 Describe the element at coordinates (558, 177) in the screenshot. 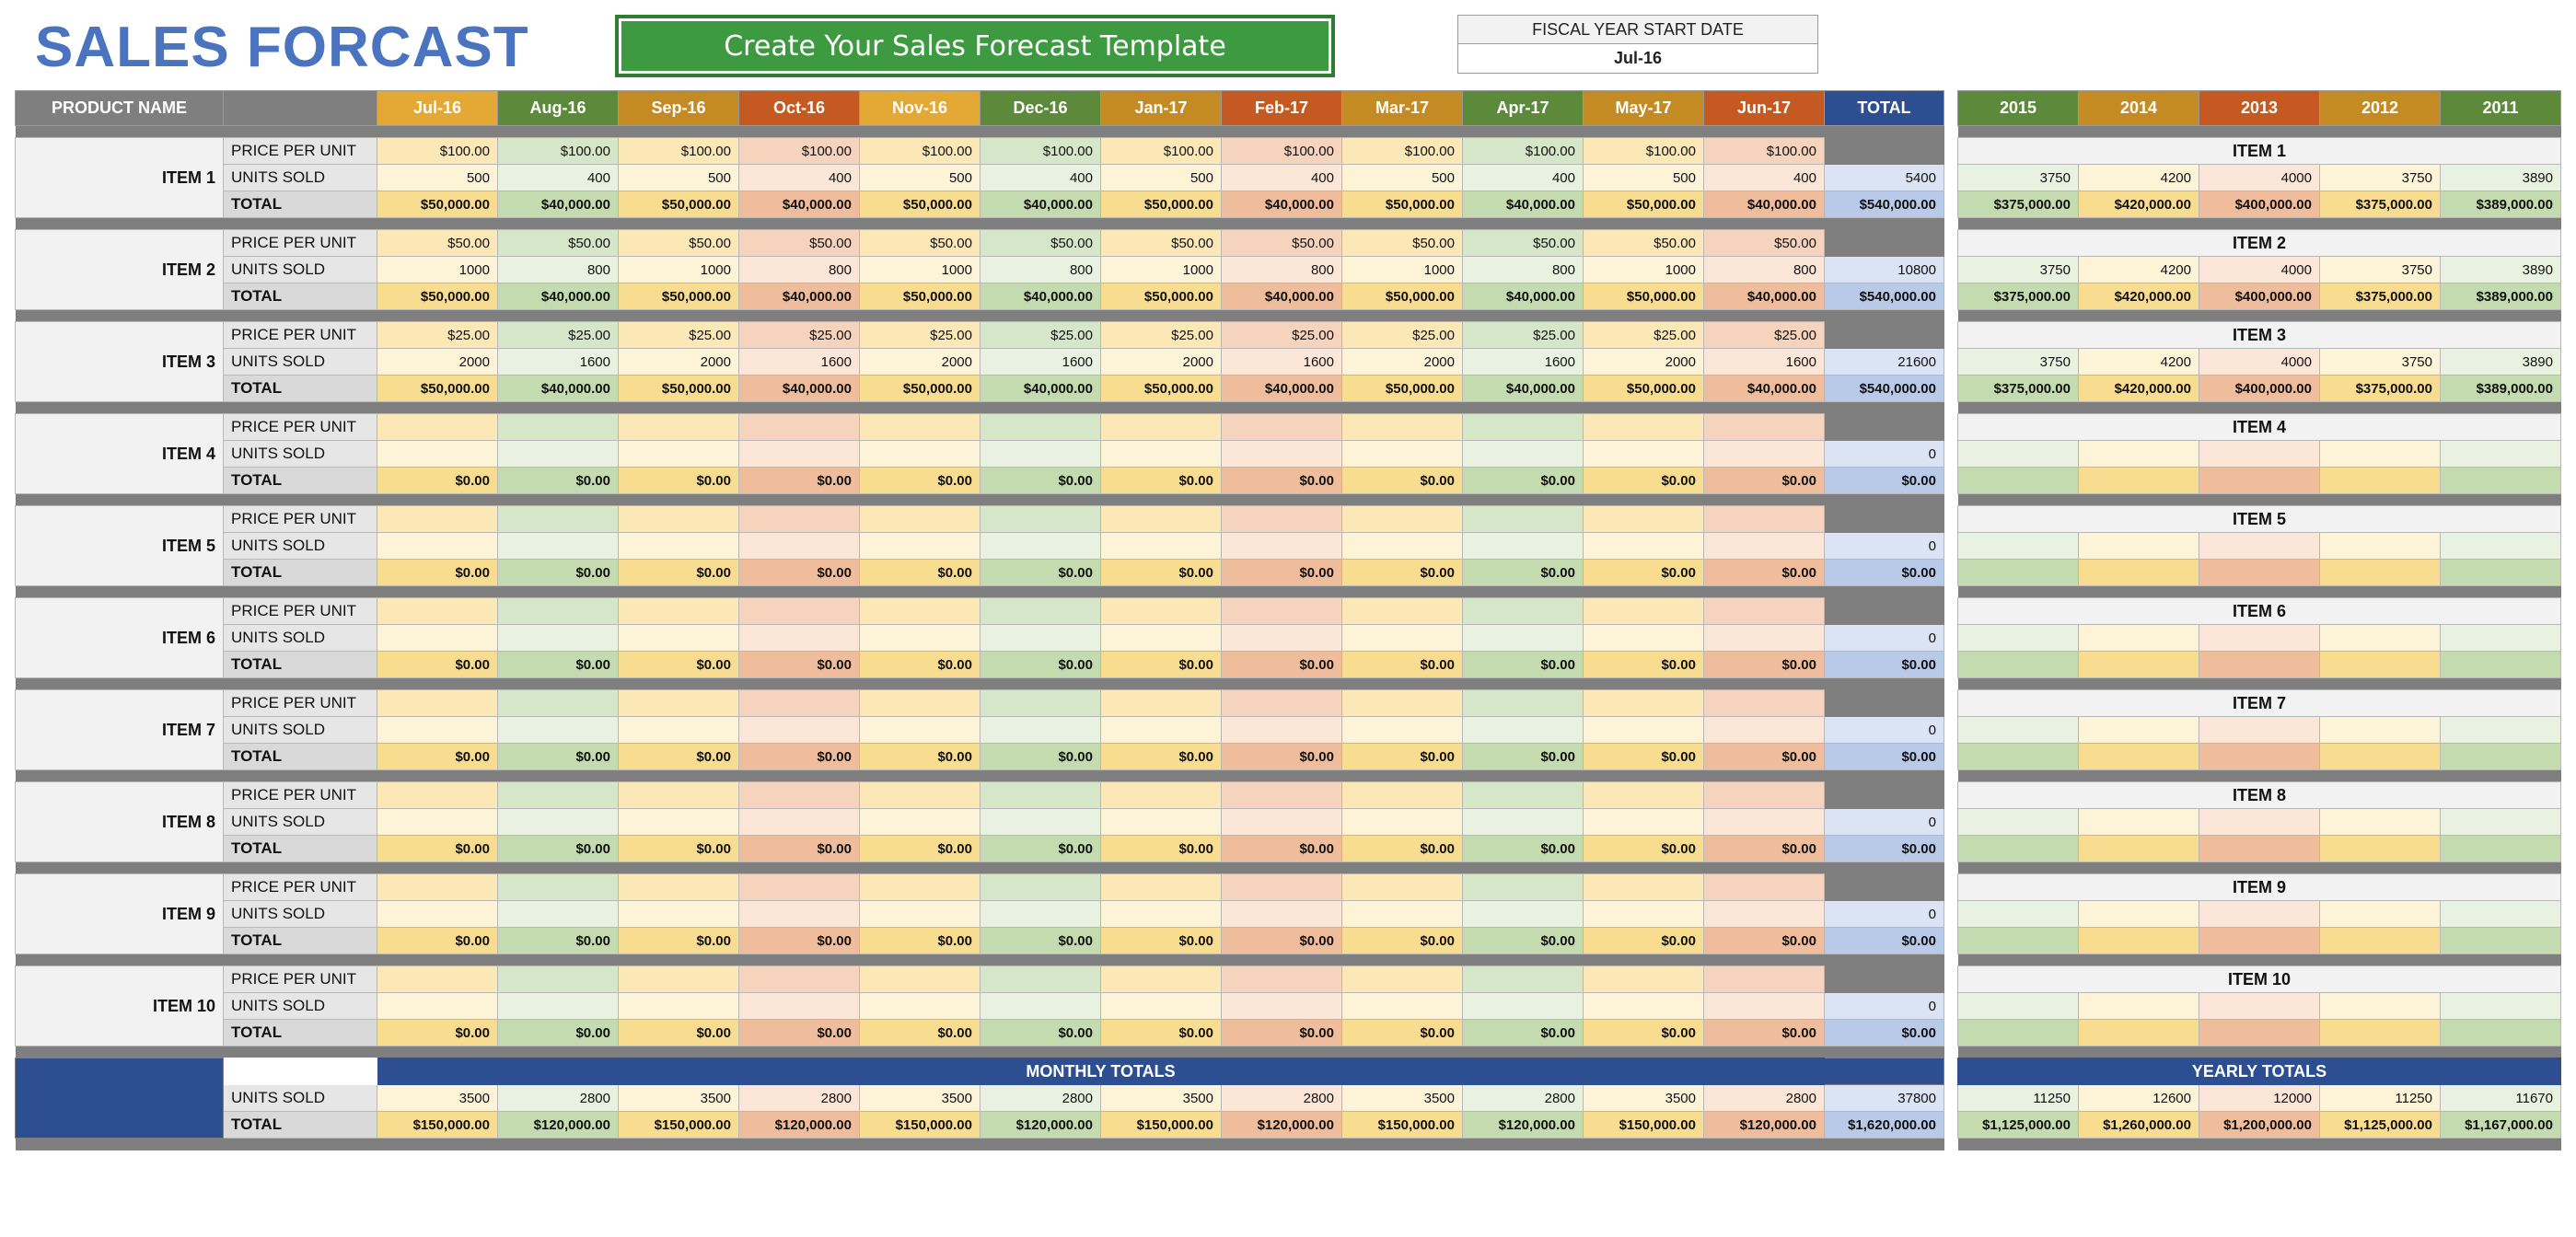

I see `cell-units: 400` at that location.